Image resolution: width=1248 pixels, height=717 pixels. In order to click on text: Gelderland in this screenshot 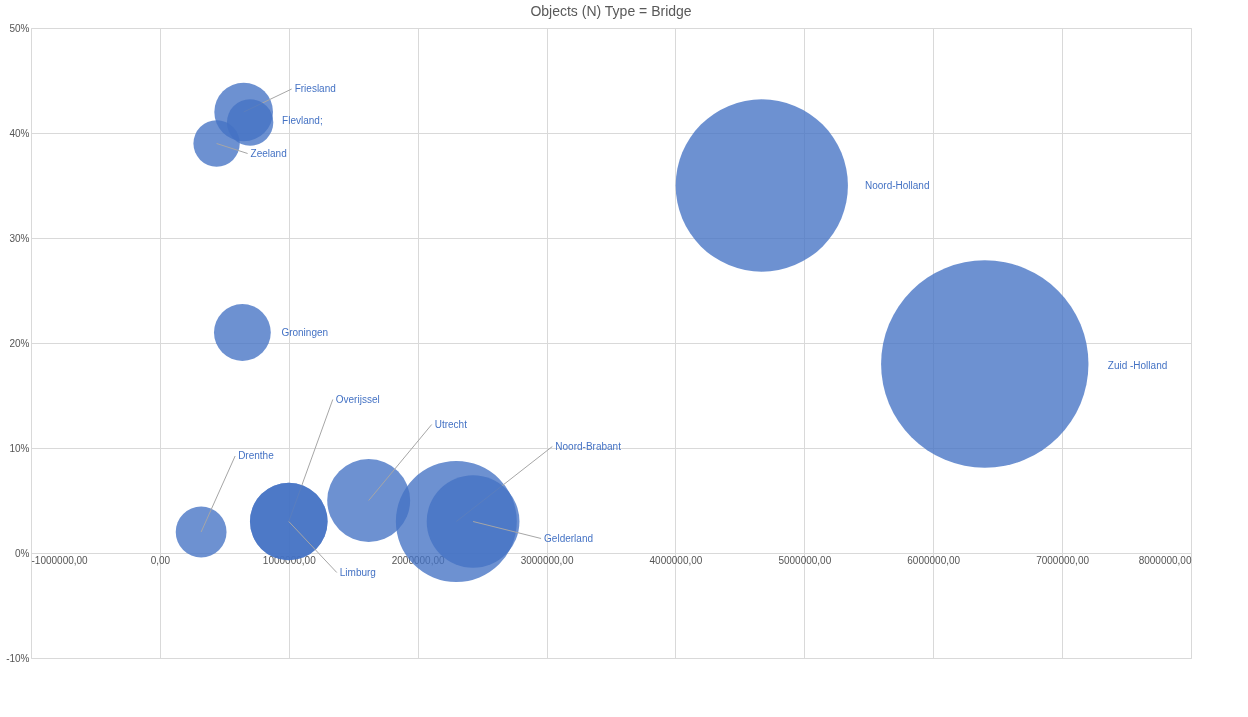, I will do `click(569, 538)`.